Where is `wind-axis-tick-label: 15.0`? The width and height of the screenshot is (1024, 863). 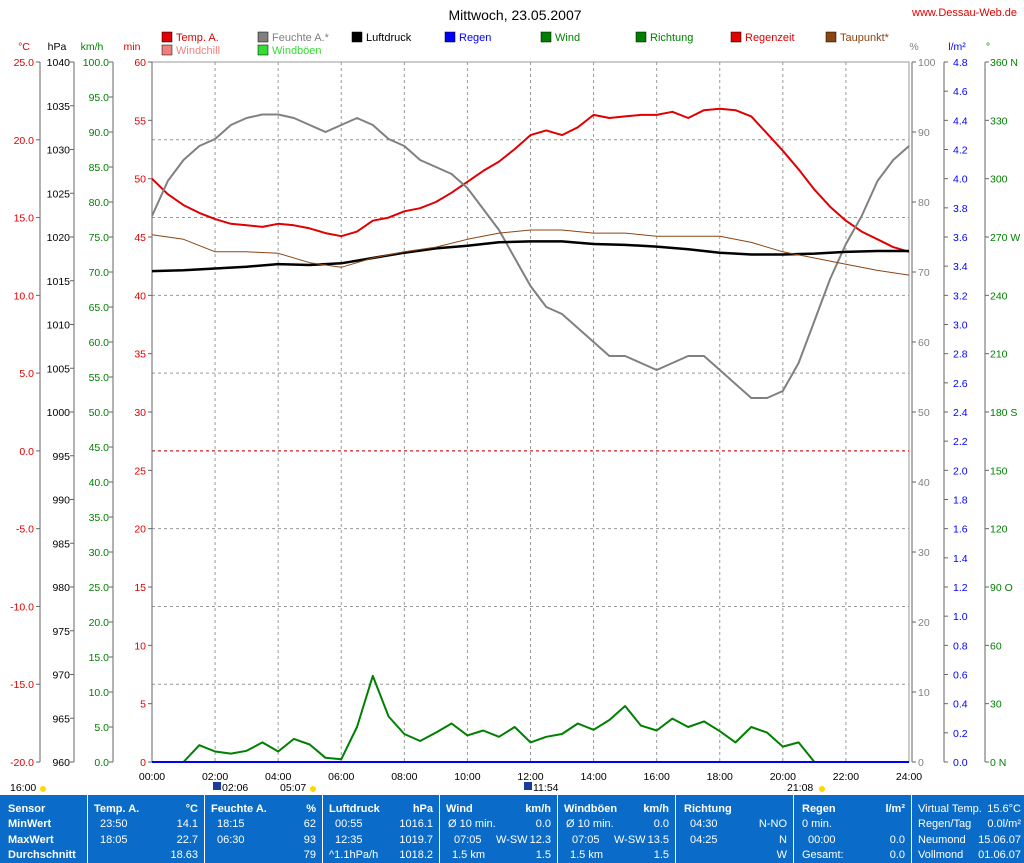 wind-axis-tick-label: 15.0 is located at coordinates (99, 658).